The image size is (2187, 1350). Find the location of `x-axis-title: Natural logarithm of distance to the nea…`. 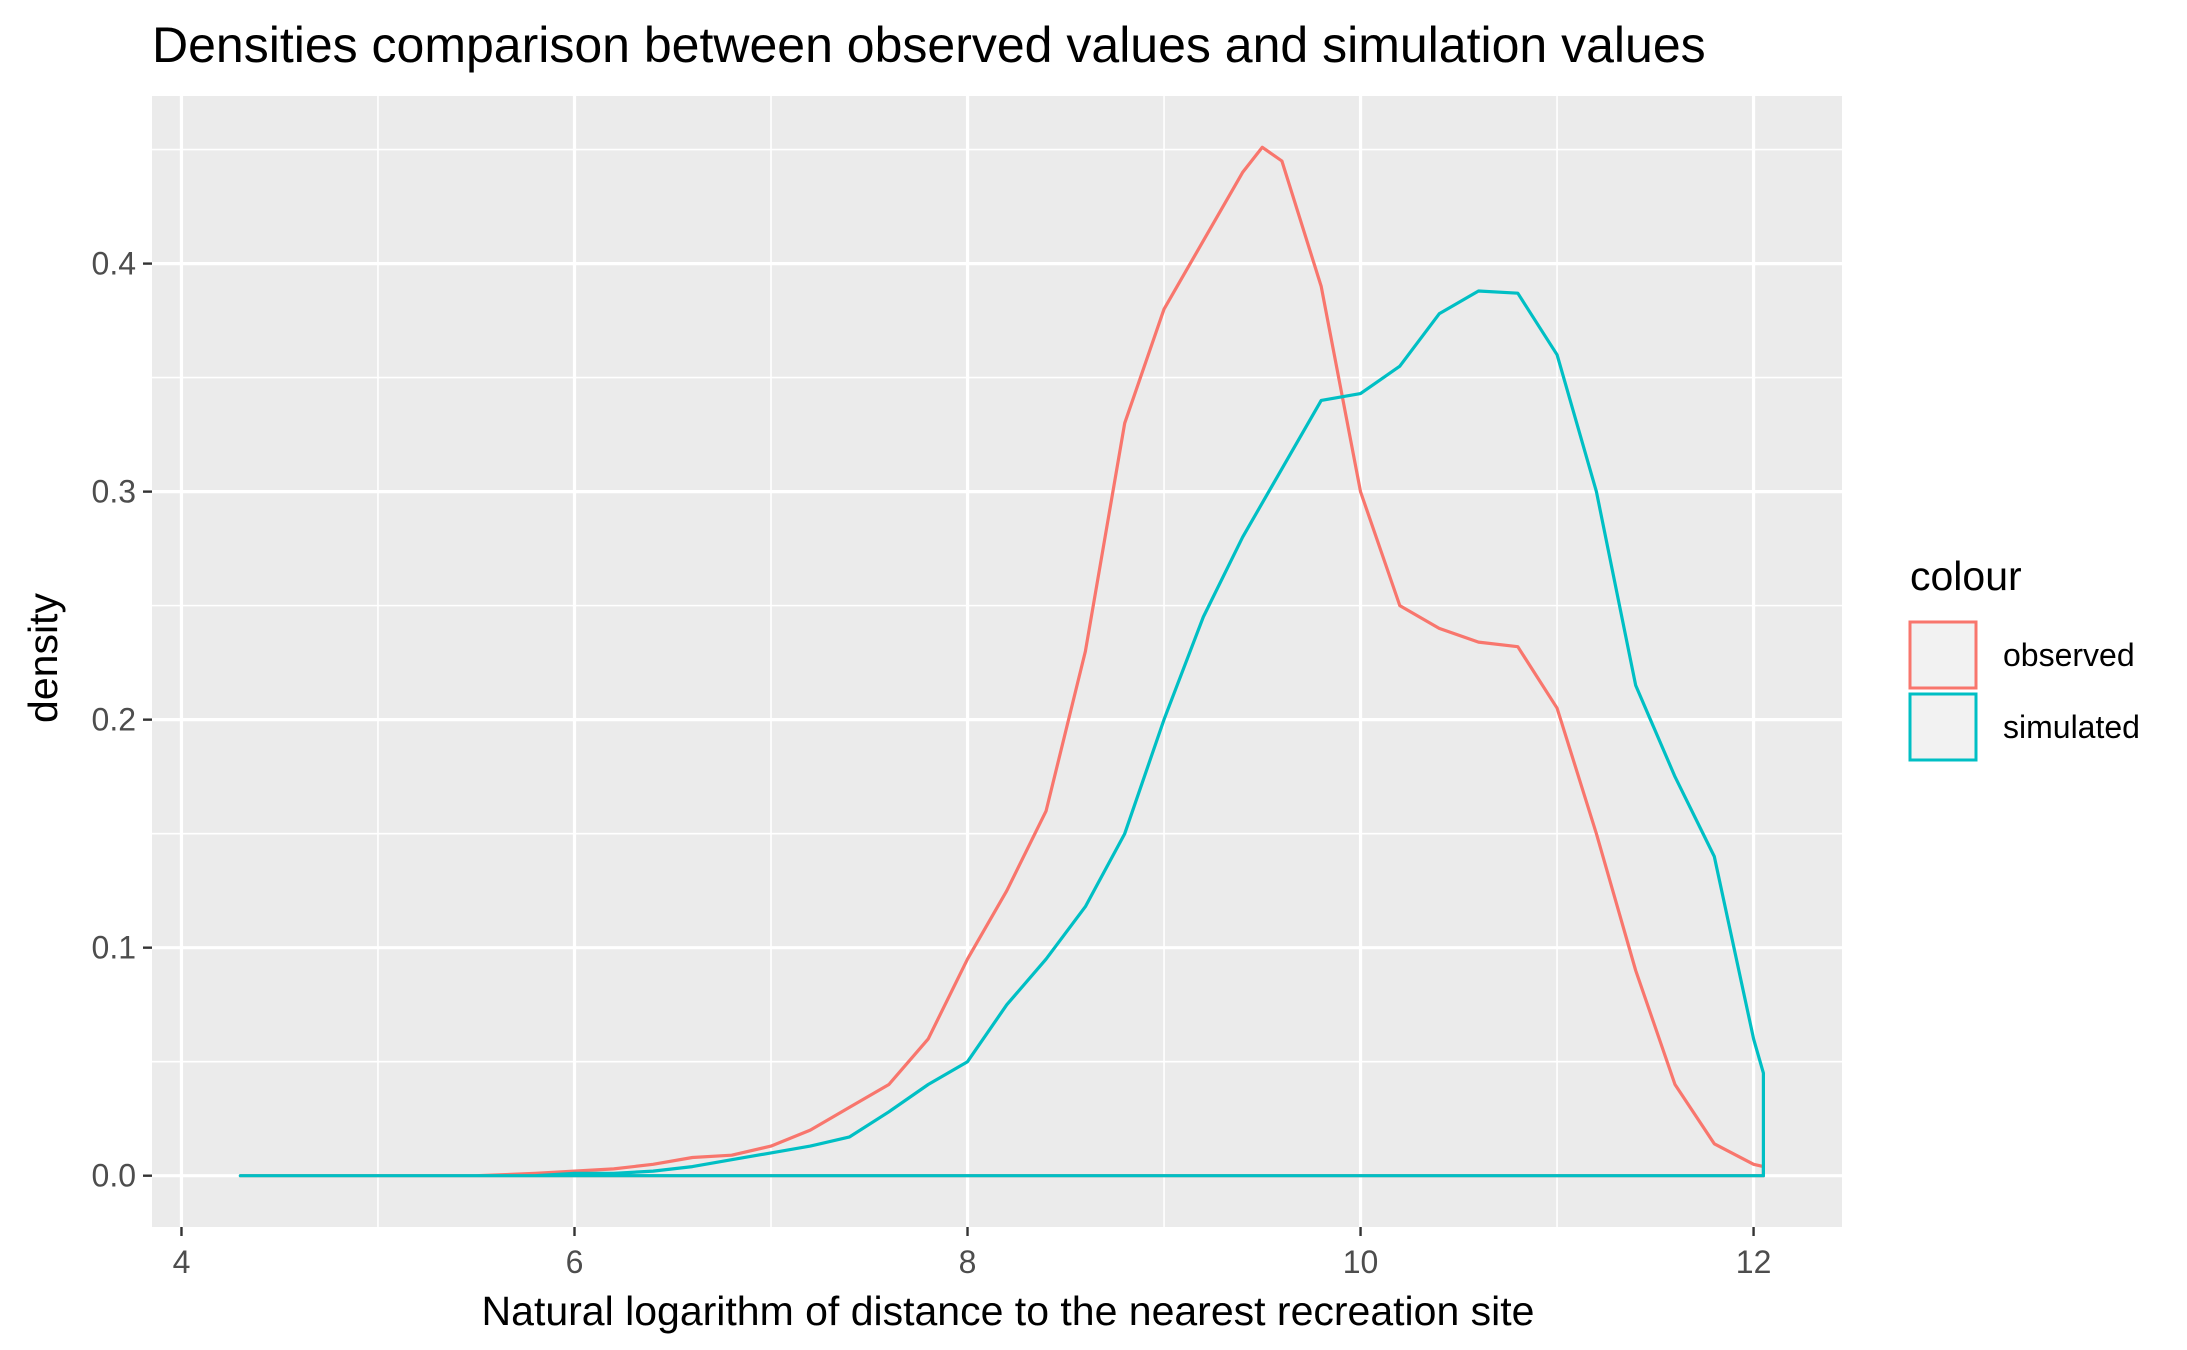

x-axis-title: Natural logarithm of distance to the nea… is located at coordinates (1008, 1311).